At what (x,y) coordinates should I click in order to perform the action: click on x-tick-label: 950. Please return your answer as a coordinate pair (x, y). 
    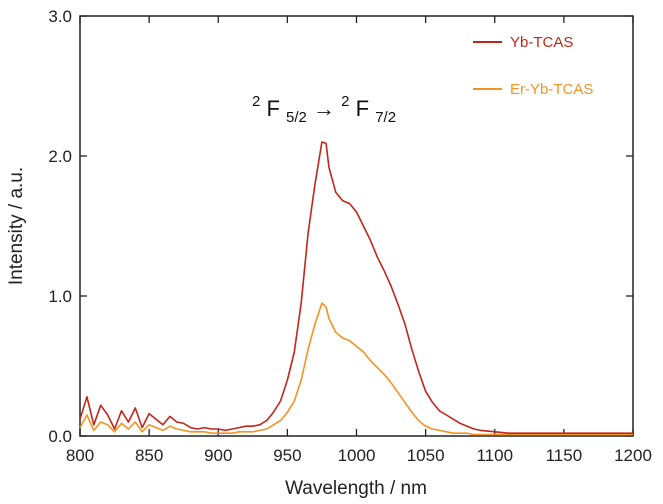
    Looking at the image, I should click on (287, 455).